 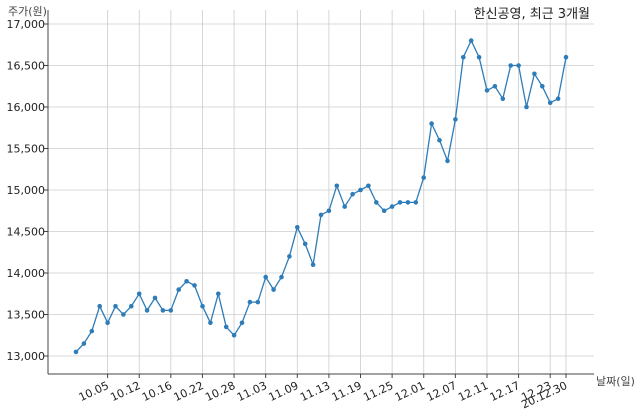 I want to click on x-tick-label: 10.28, so click(x=220, y=391).